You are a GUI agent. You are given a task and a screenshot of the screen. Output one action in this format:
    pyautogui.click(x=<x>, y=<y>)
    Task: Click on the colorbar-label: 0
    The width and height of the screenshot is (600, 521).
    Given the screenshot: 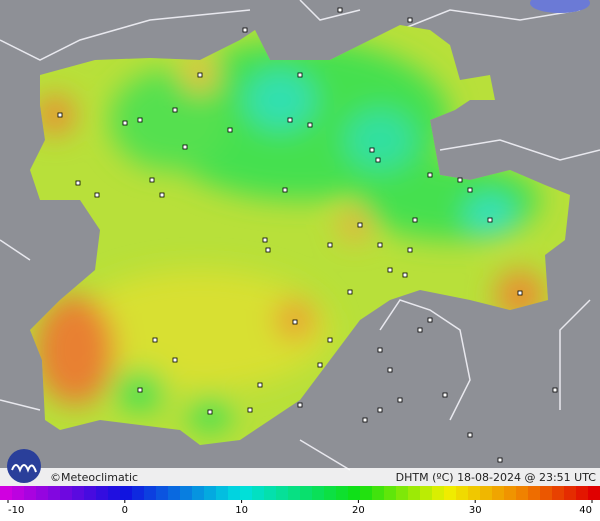 What is the action you would take?
    pyautogui.click(x=125, y=510)
    